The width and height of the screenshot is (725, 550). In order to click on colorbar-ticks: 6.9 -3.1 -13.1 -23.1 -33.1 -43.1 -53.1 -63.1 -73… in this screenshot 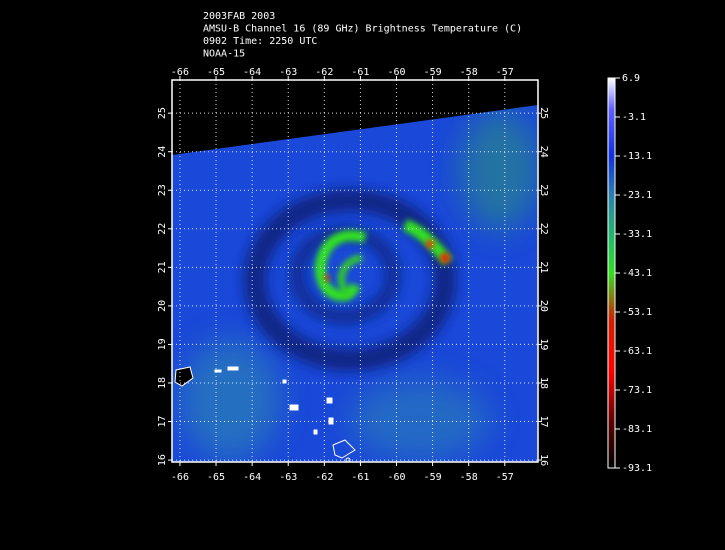, I will do `click(633, 273)`.